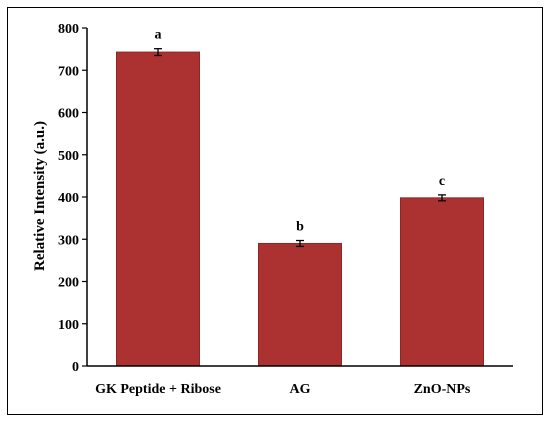  Describe the element at coordinates (68, 114) in the screenshot. I see `y-tick-label-6: 600` at that location.